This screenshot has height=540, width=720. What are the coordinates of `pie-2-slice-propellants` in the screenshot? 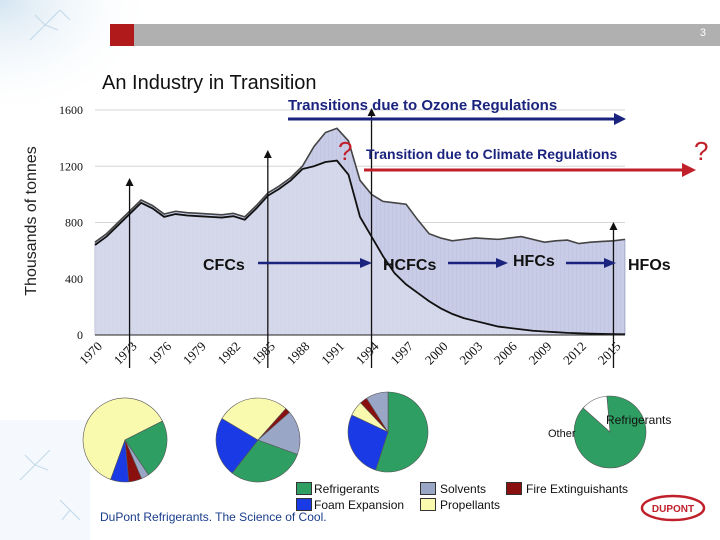 It's located at (254, 419).